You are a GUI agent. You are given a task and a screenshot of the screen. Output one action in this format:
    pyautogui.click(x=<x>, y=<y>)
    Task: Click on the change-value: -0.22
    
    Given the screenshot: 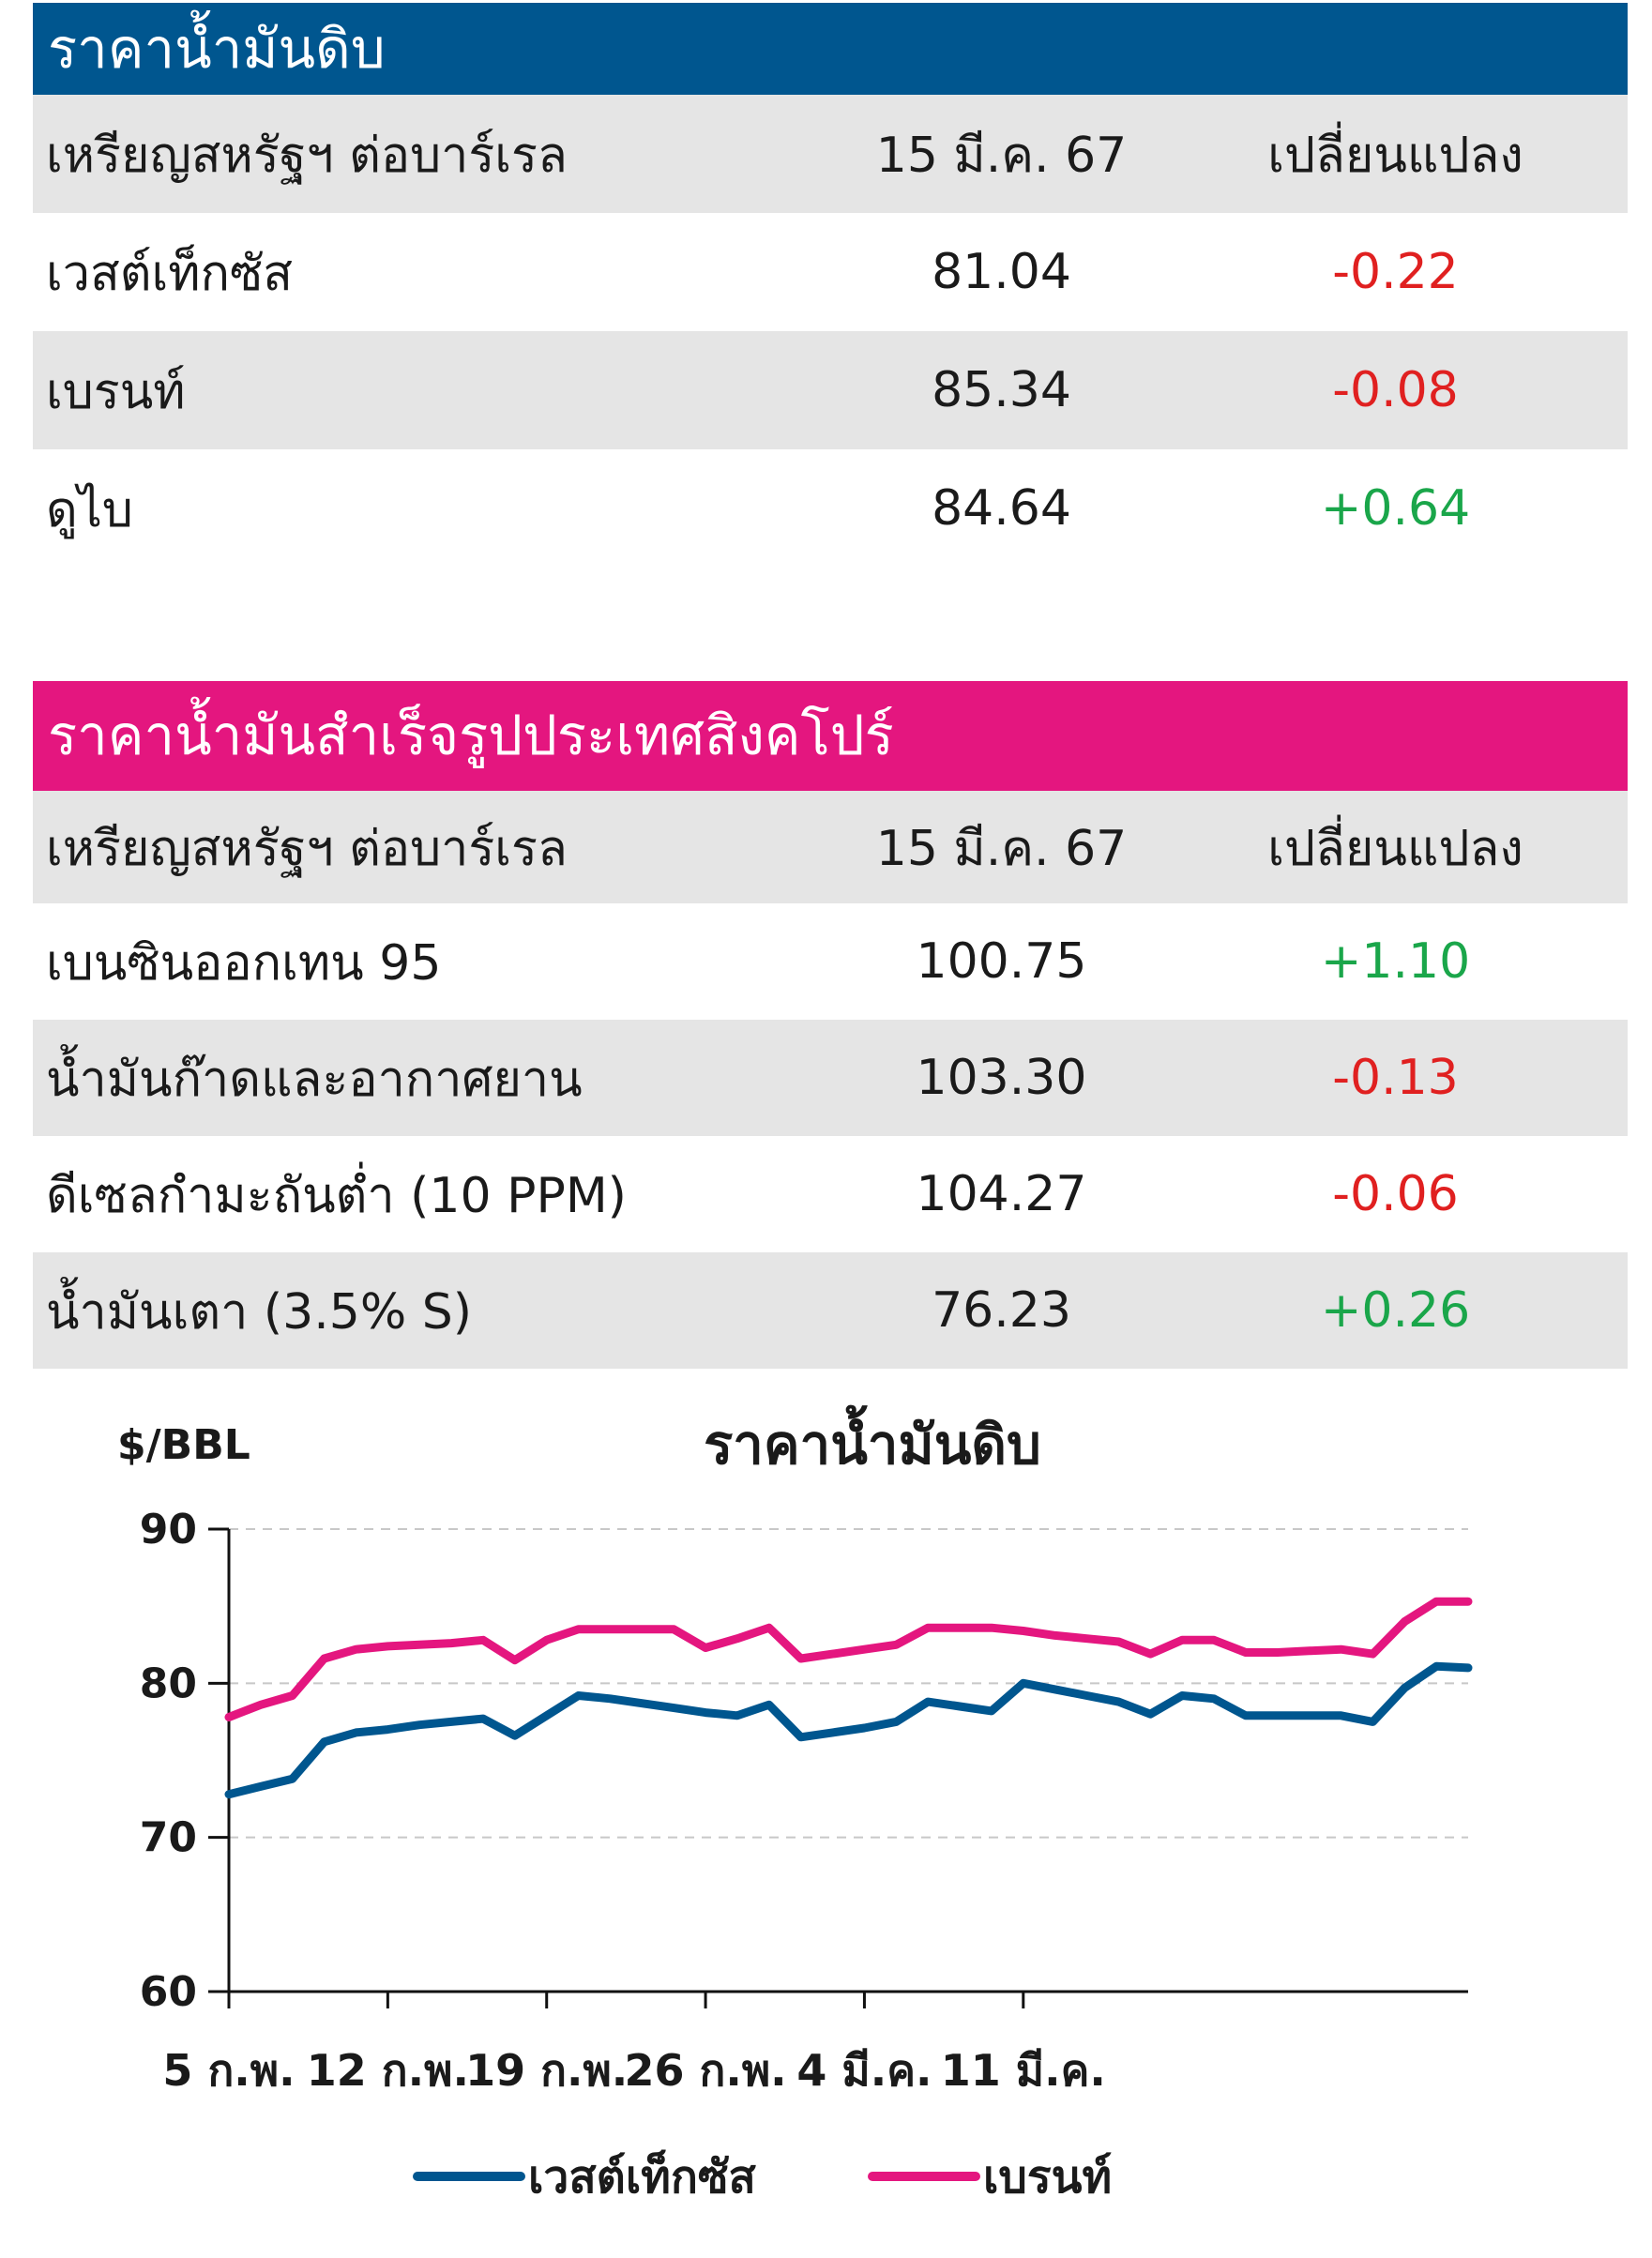 What is the action you would take?
    pyautogui.click(x=1395, y=272)
    